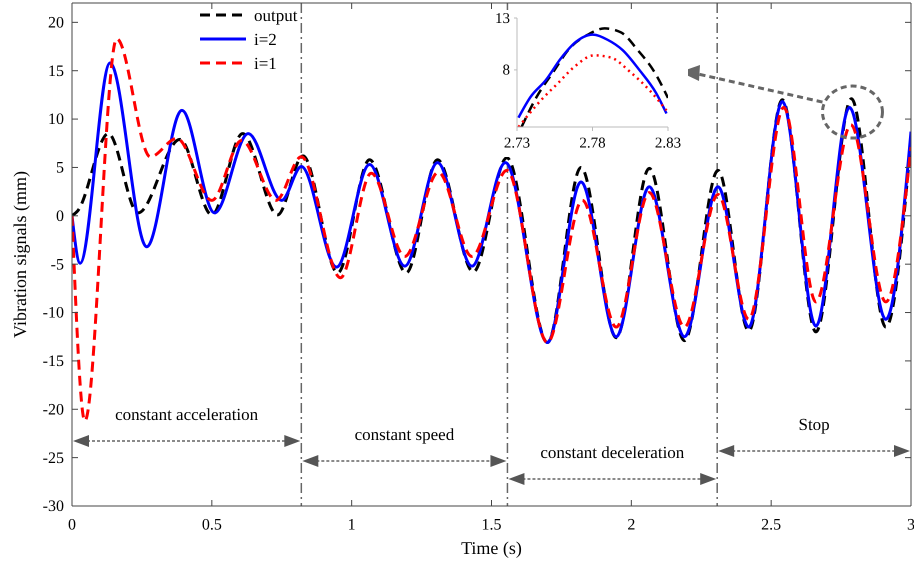  Describe the element at coordinates (187, 414) in the screenshot. I see `annotation: constant acceleration` at that location.